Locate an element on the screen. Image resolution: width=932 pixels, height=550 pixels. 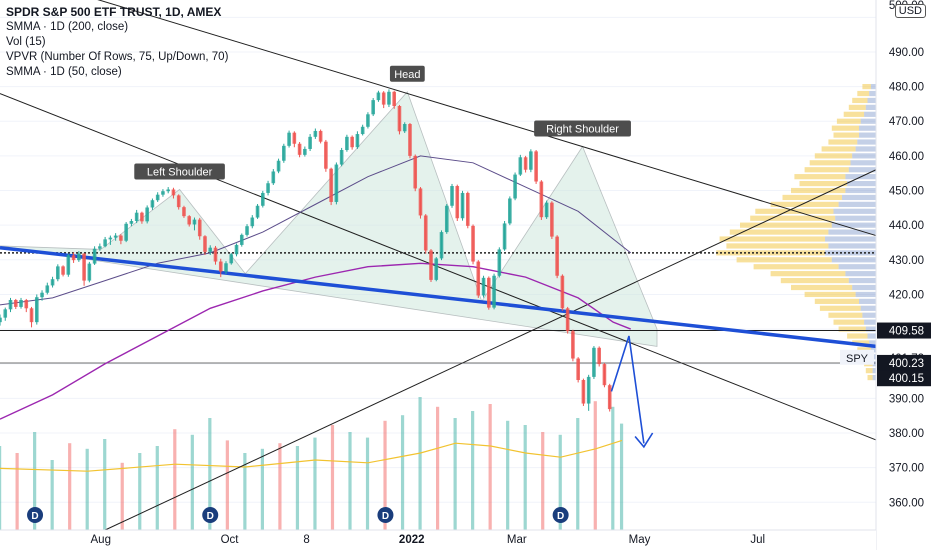
pattern-label-bg is located at coordinates (407, 73).